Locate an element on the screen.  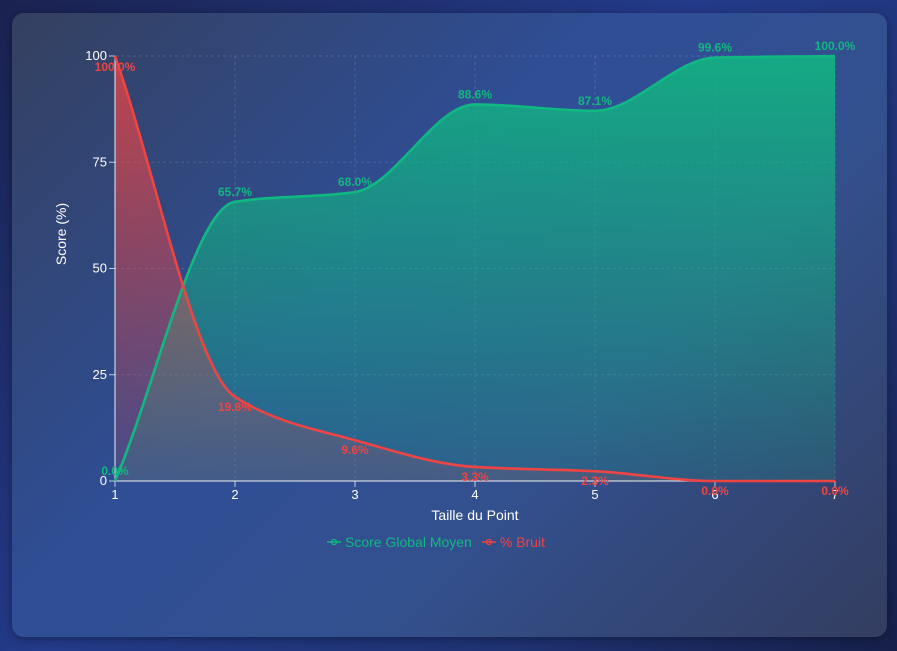
legend-item: Score Global Moyen is located at coordinates (399, 542).